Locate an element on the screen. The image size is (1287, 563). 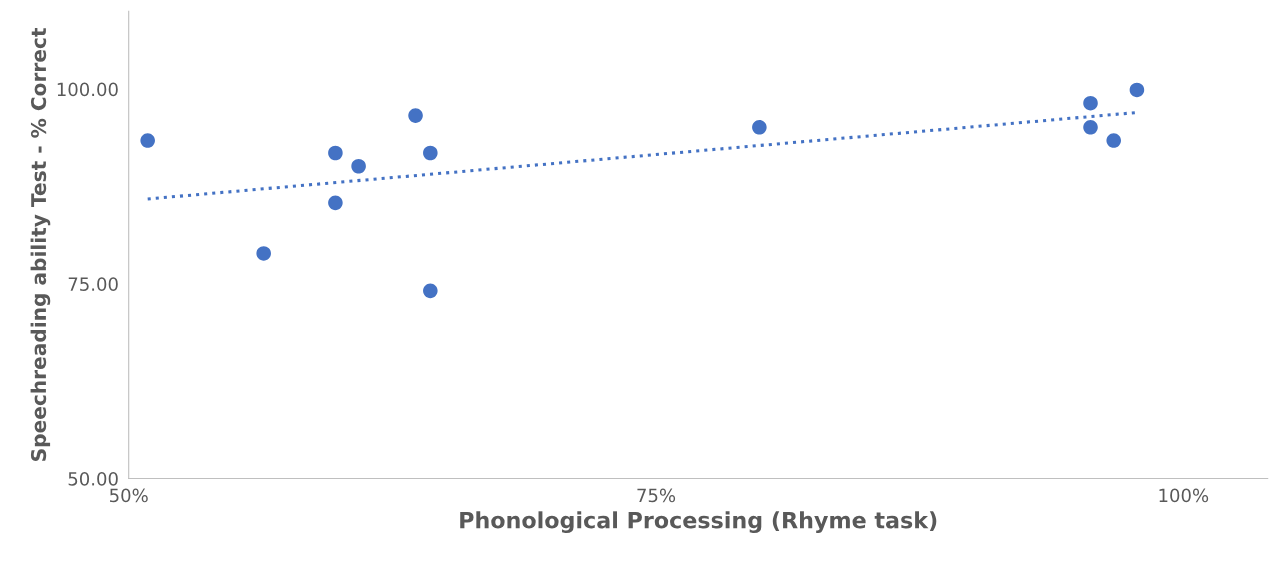
x-tick-label: 100% is located at coordinates (1184, 495).